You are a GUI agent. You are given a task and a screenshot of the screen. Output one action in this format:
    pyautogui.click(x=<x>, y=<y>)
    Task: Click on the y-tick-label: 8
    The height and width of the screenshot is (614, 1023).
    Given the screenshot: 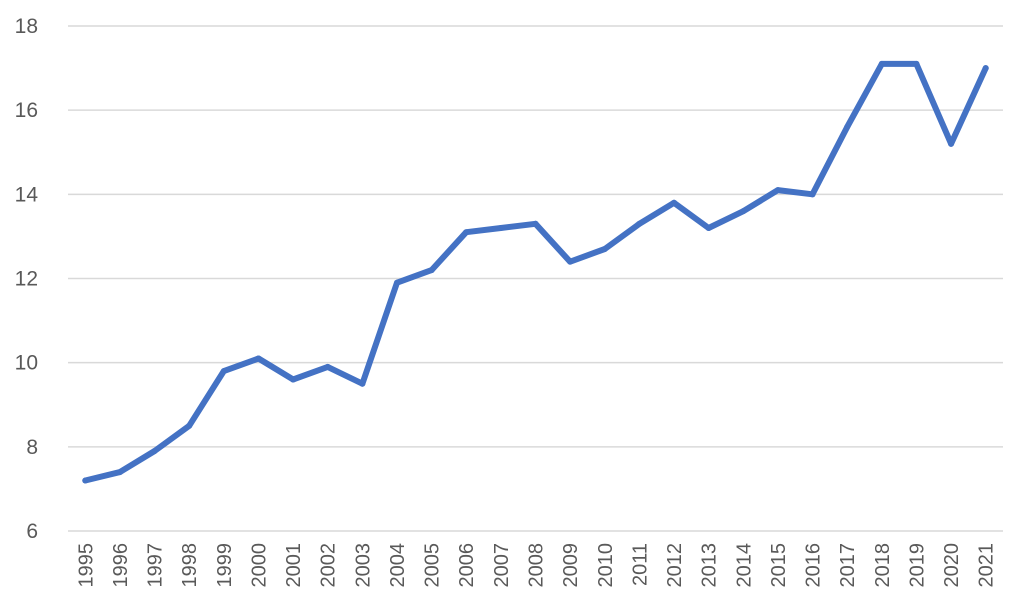 What is the action you would take?
    pyautogui.click(x=32, y=447)
    